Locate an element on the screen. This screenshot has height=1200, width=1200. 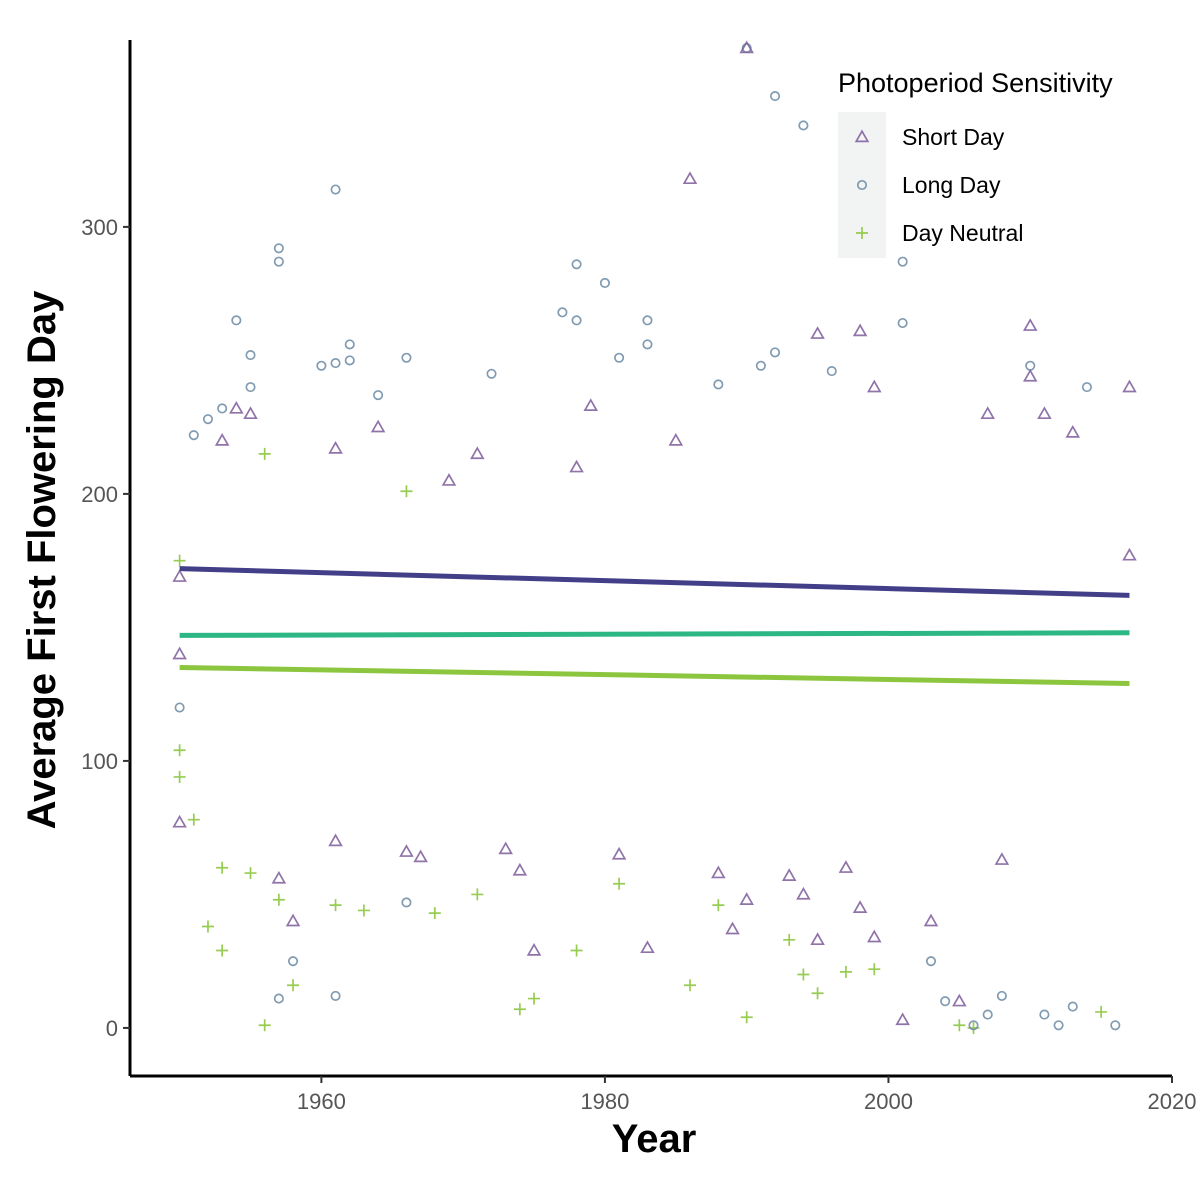
y-tick-label: 300 is located at coordinates (99, 227).